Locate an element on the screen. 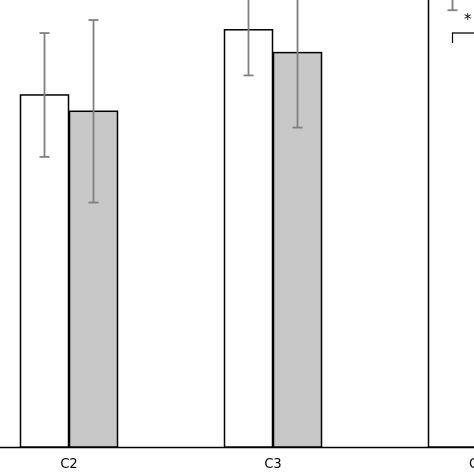 This screenshot has width=474, height=474. x-tick-labels: C2 C3 C is located at coordinates (267, 464).